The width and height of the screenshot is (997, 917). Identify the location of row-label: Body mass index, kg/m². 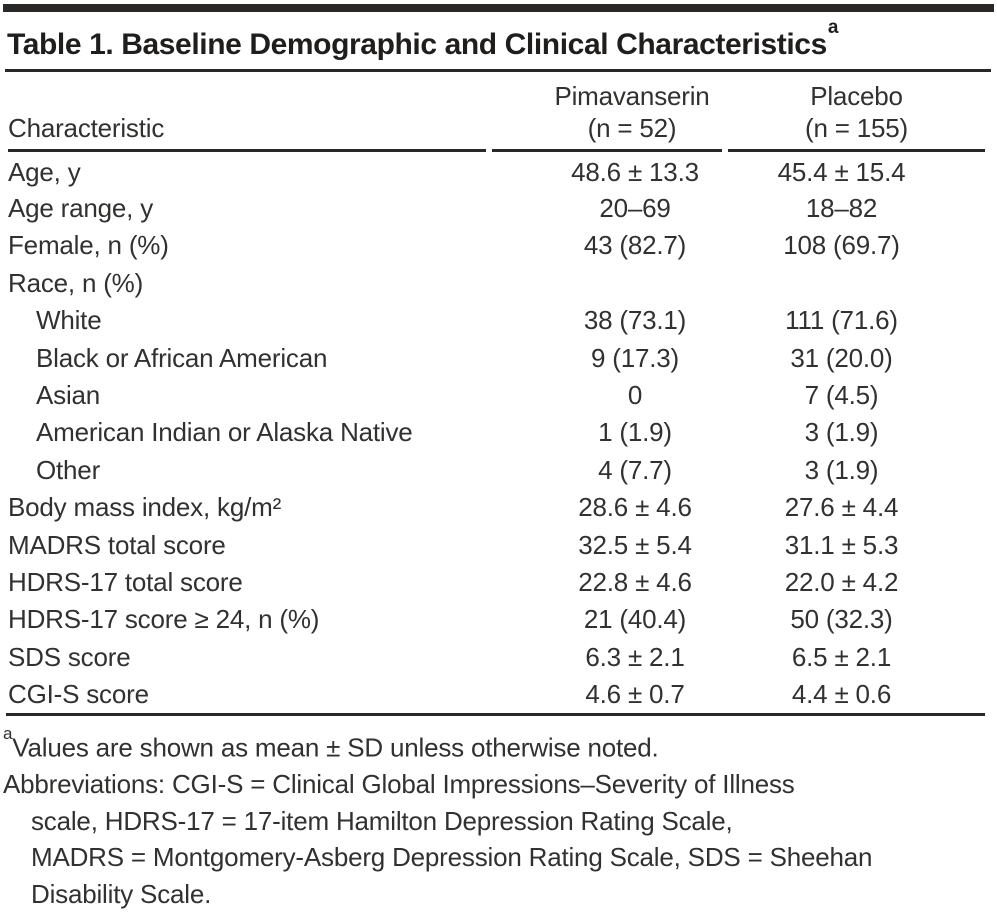
(145, 507).